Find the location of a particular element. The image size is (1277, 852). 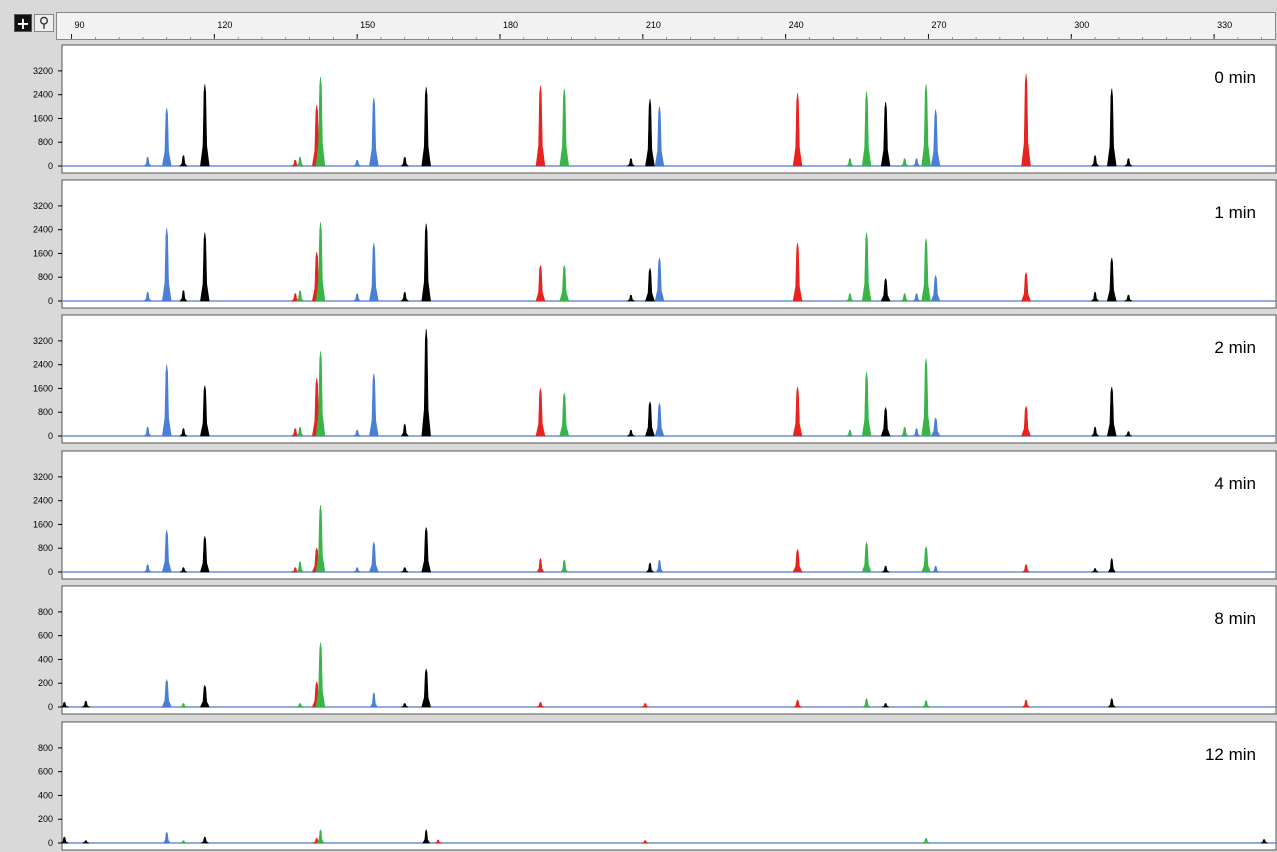

y-tick-label: 200 is located at coordinates (45, 819).